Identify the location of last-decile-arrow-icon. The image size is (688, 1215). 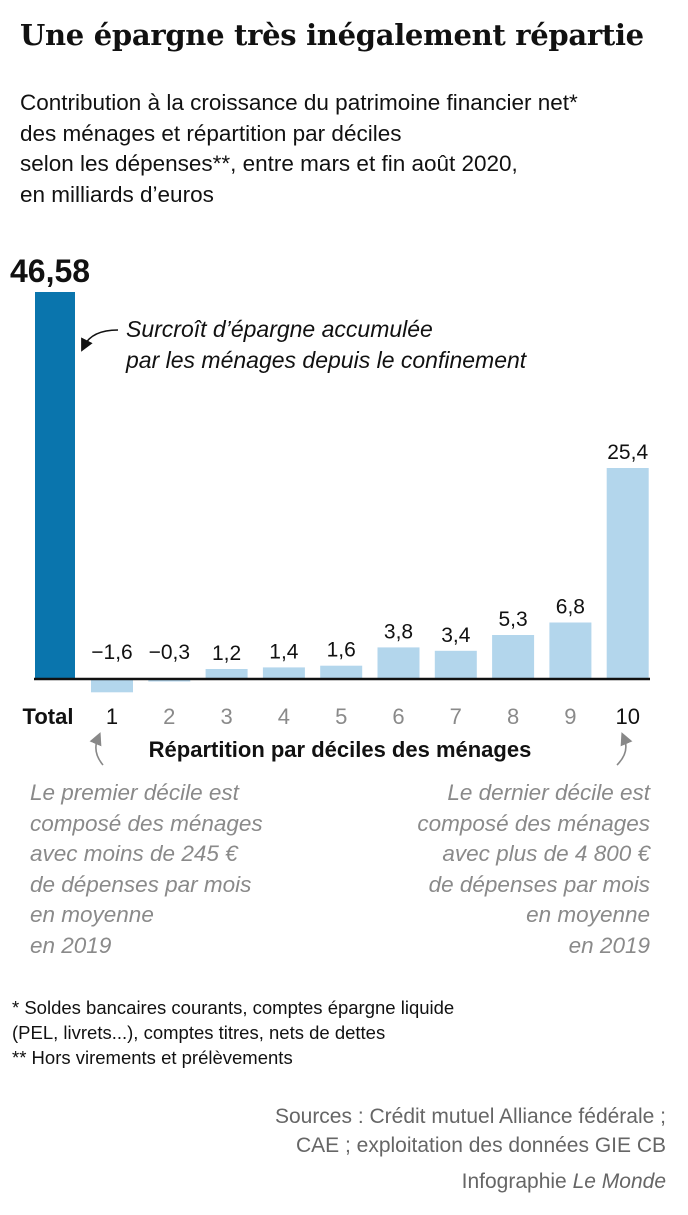
(624, 749).